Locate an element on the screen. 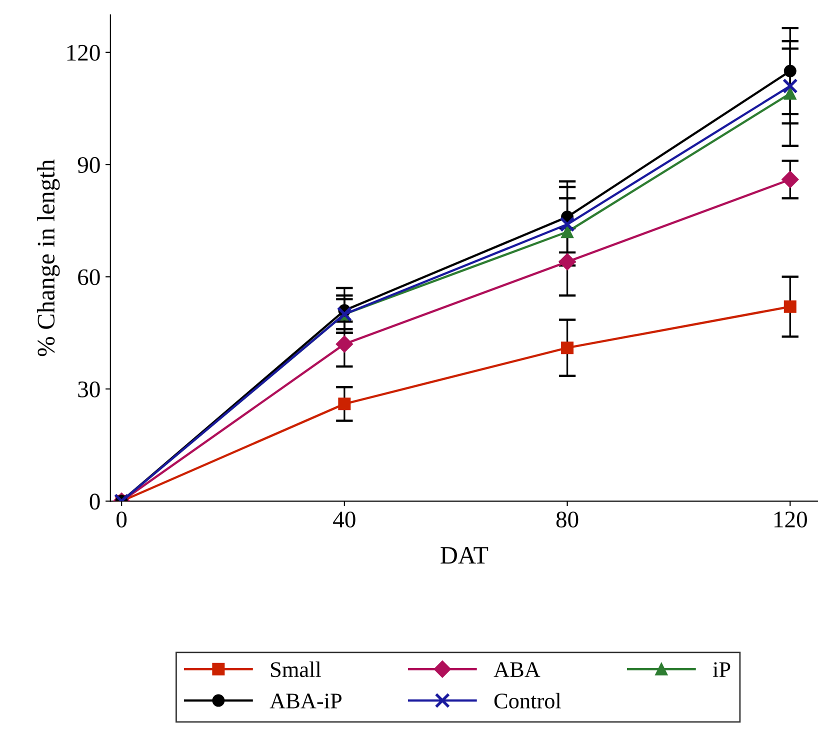  legend-label: ABA is located at coordinates (517, 669).